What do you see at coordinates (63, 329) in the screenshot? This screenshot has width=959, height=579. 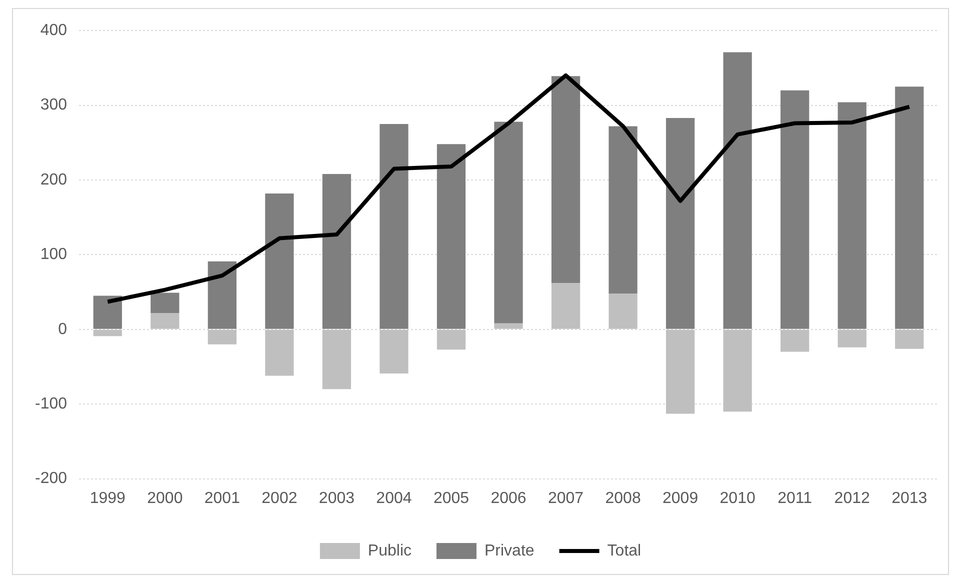 I see `y-tick-label: 0` at bounding box center [63, 329].